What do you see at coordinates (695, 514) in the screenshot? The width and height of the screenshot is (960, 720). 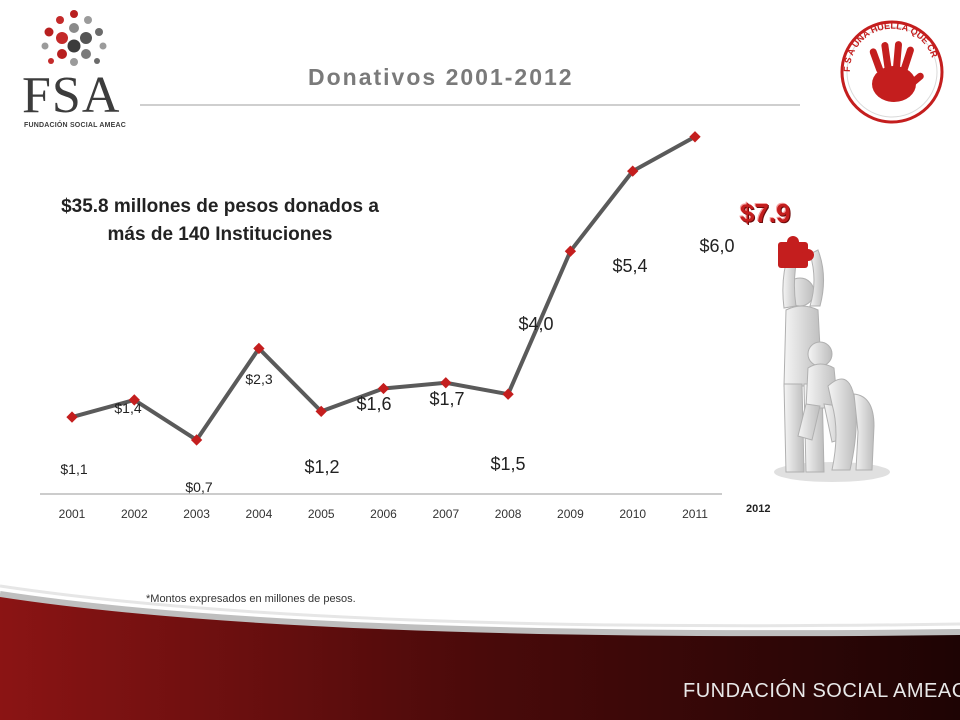 I see `x-tick-label: 2011` at bounding box center [695, 514].